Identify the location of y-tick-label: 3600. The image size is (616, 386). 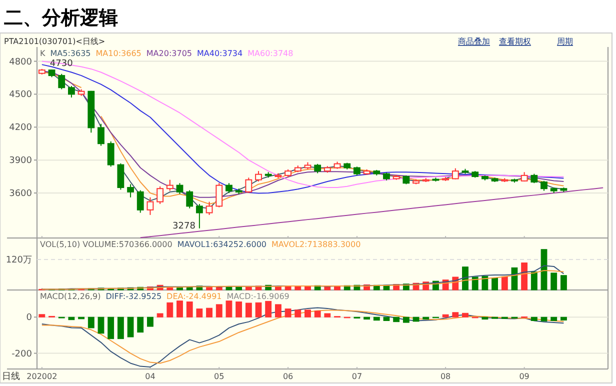
(20, 193).